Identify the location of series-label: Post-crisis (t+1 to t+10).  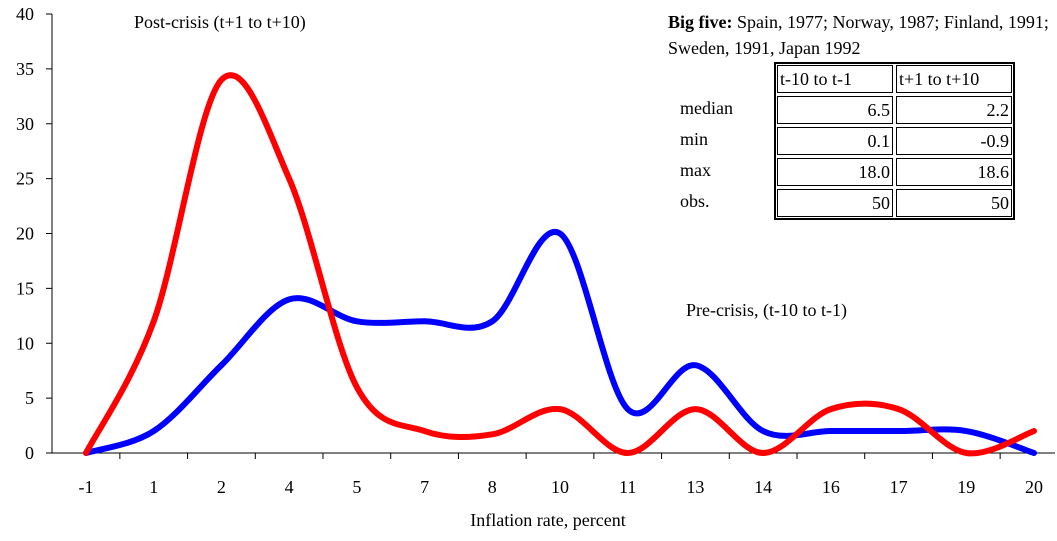
(220, 22).